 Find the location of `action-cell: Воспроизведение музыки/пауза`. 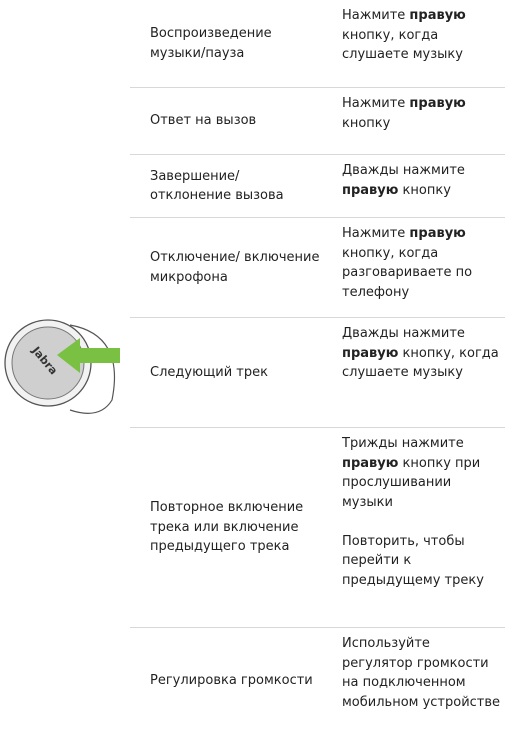

action-cell: Воспроизведение музыки/пауза is located at coordinates (235, 43).